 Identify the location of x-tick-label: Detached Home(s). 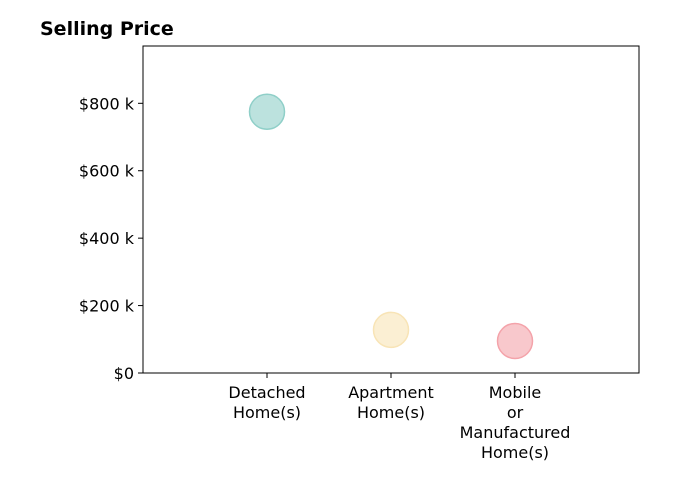
(266, 402).